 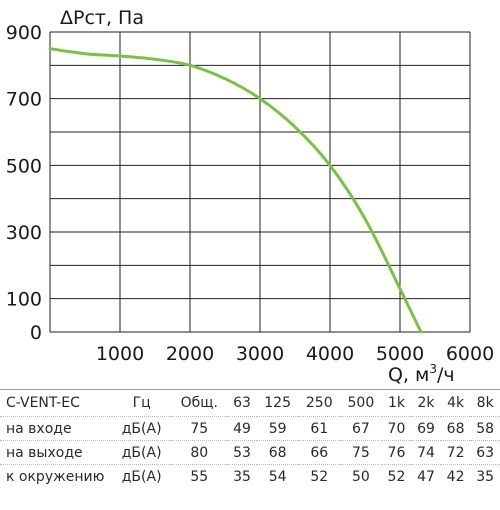 What do you see at coordinates (190, 354) in the screenshot?
I see `x-tick-label: 2000` at bounding box center [190, 354].